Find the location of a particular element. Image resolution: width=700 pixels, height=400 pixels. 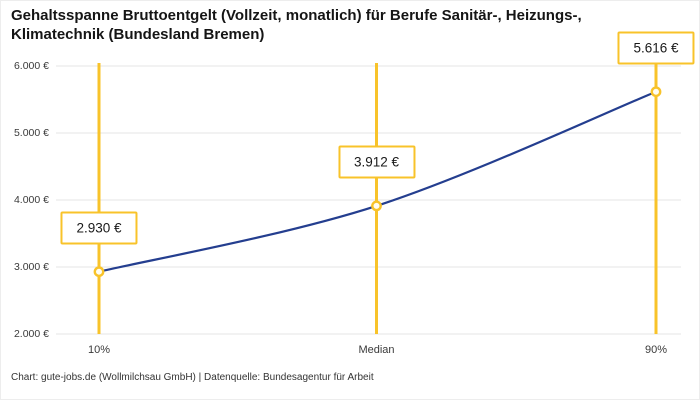

y-tick-label-3000: 3.000 € is located at coordinates (31, 267).